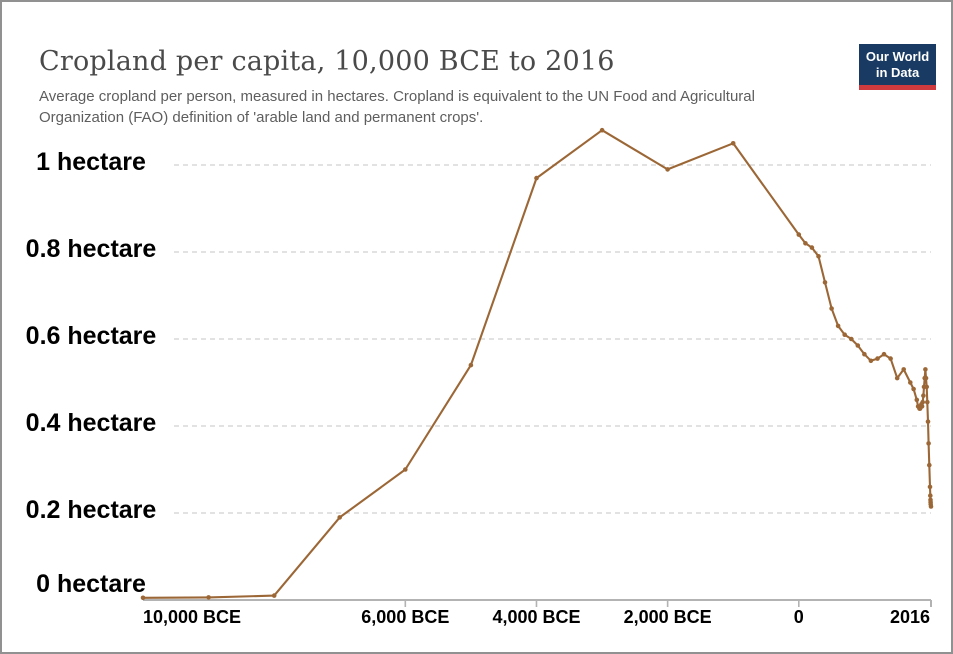  I want to click on y-axis-label: 0.4 hectare, so click(91, 423).